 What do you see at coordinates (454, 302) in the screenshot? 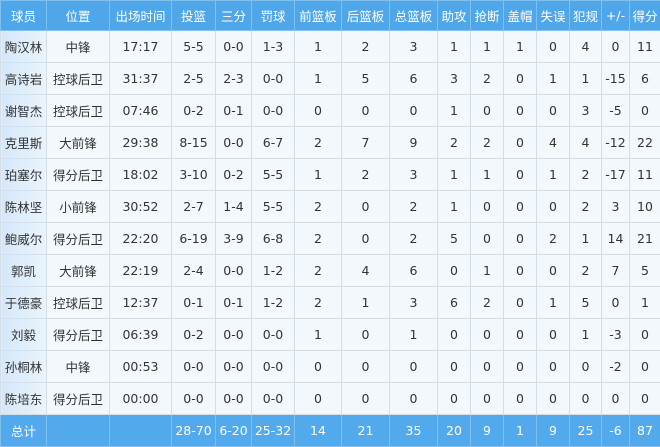
I see `cell-ast: 6` at bounding box center [454, 302].